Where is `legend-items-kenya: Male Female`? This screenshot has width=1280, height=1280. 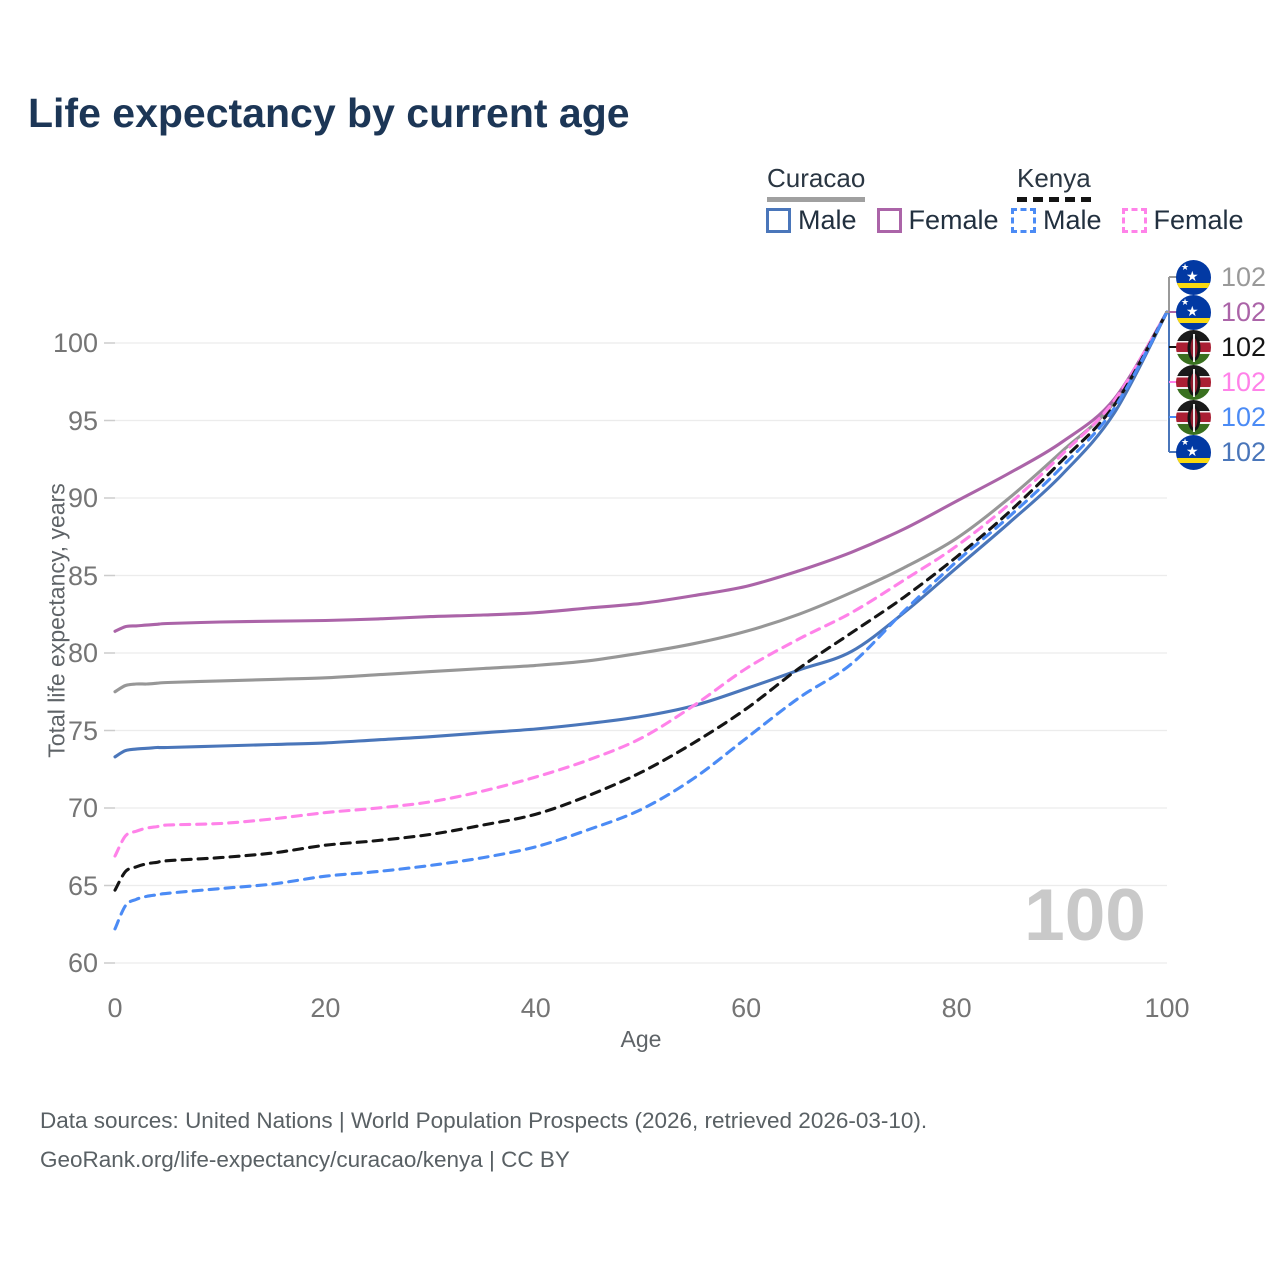
legend-items-kenya: Male Female is located at coordinates (1127, 220).